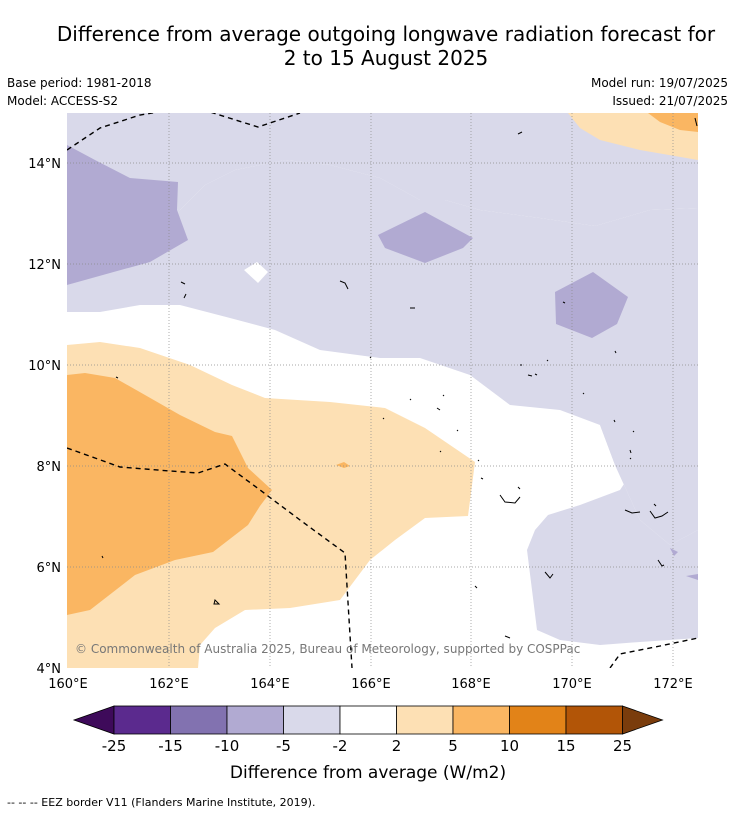 Image resolution: width=736 pixels, height=816 pixels. What do you see at coordinates (368, 773) in the screenshot?
I see `colorbar-label: Difference from average (W/m2)` at bounding box center [368, 773].